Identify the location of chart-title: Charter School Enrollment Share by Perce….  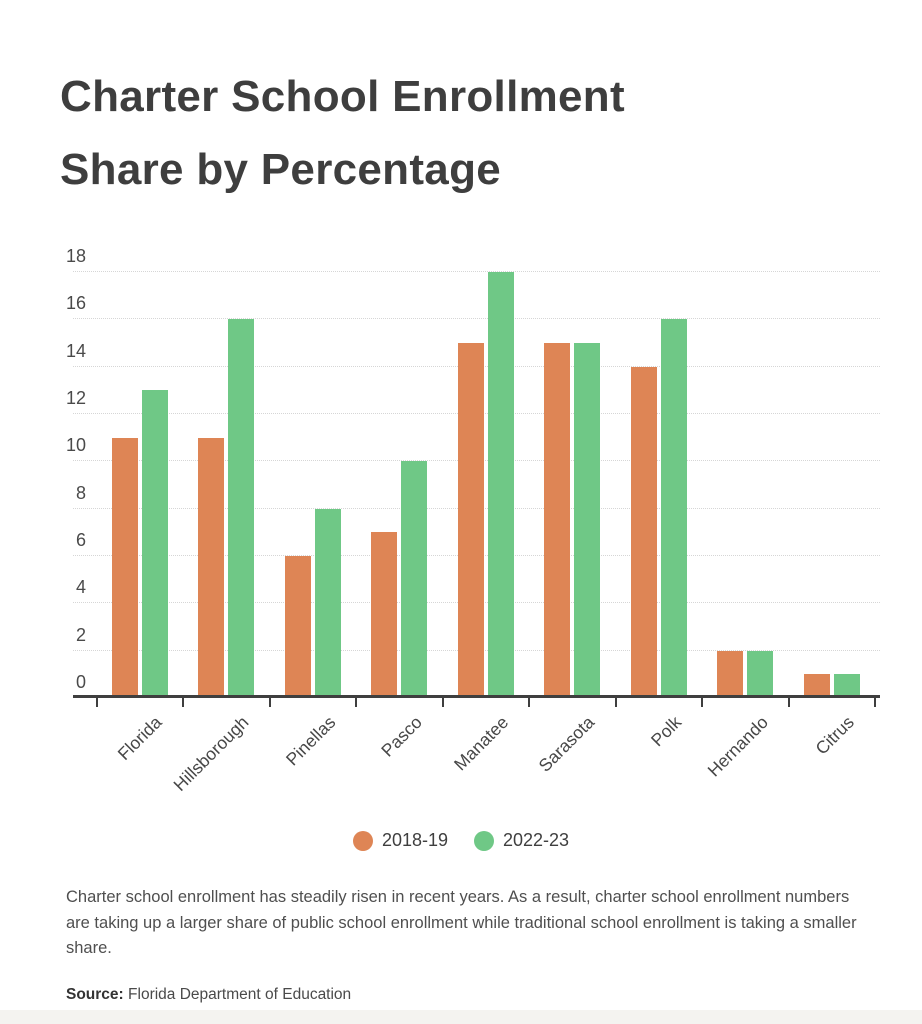
(342, 133).